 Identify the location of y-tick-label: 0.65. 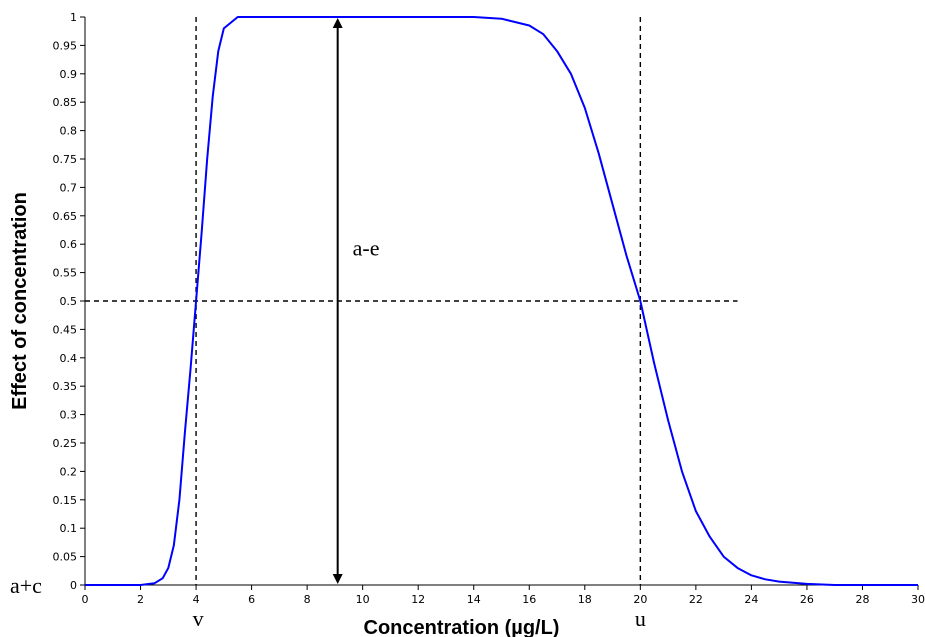
(65, 216).